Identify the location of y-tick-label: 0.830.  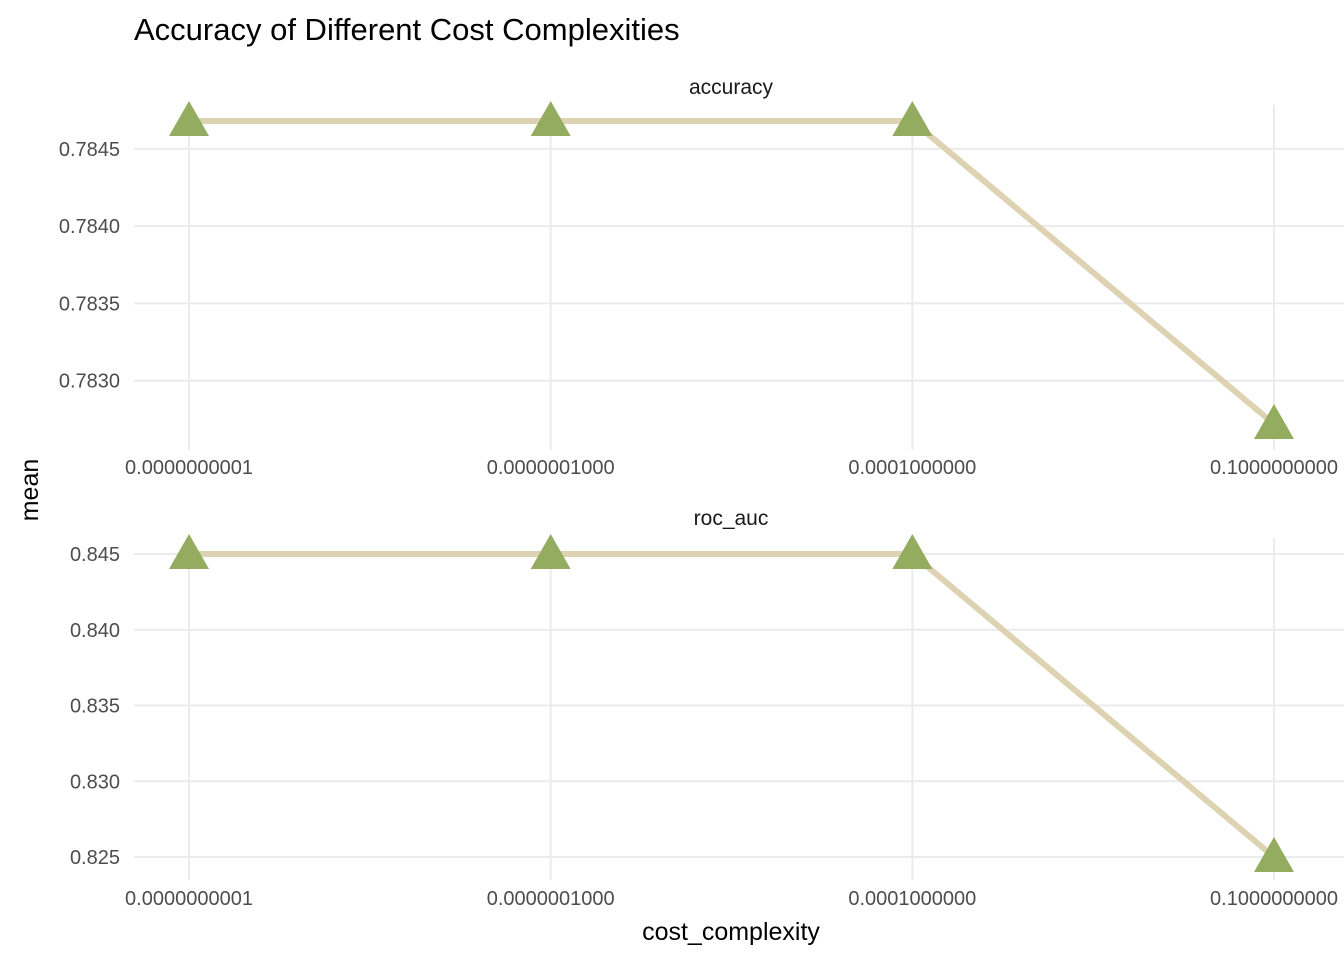
(95, 782).